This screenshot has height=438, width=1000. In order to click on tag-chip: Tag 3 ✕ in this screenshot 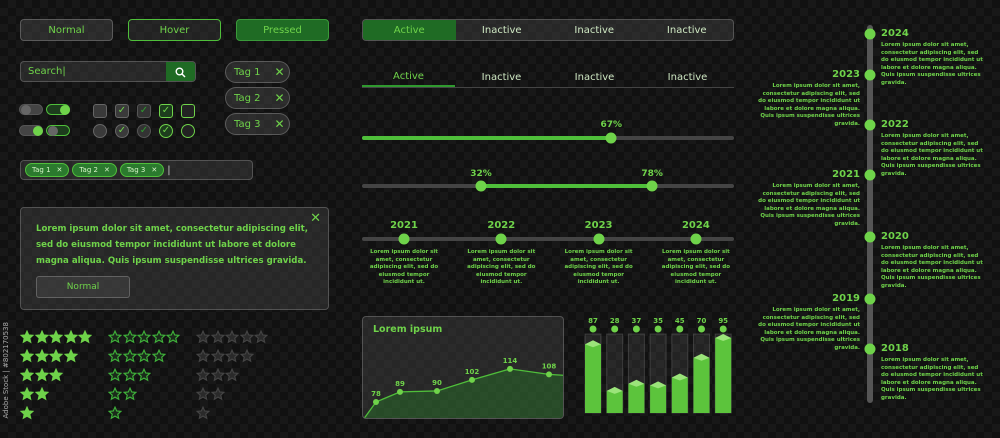, I will do `click(142, 170)`.